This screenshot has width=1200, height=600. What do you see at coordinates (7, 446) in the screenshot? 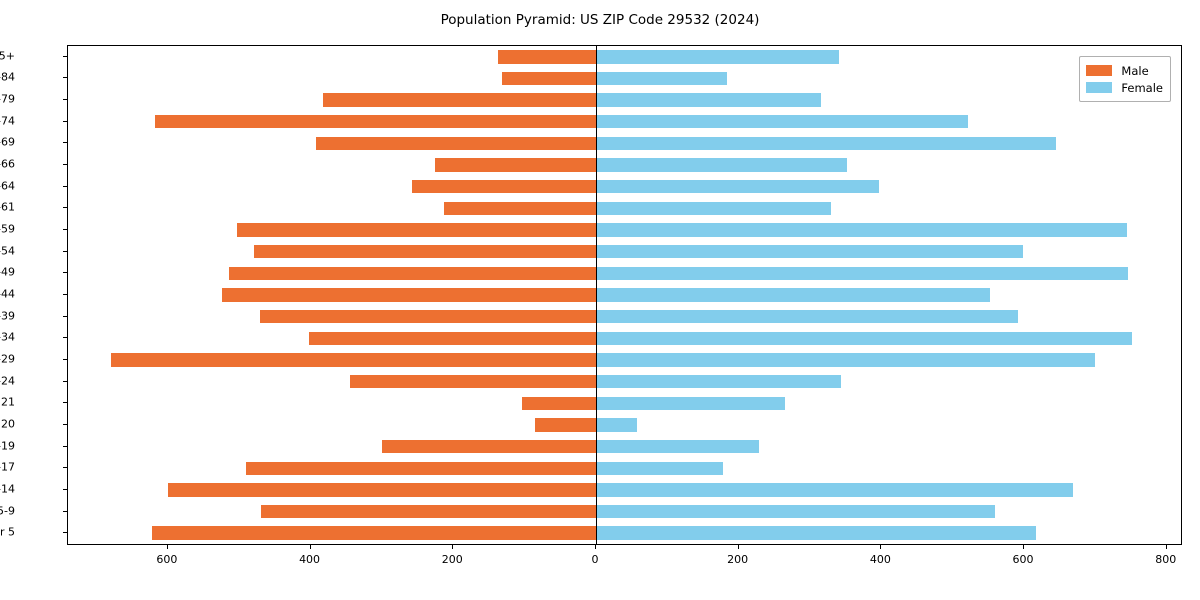
I see `y-axis-tick-label: 18-19` at bounding box center [7, 446].